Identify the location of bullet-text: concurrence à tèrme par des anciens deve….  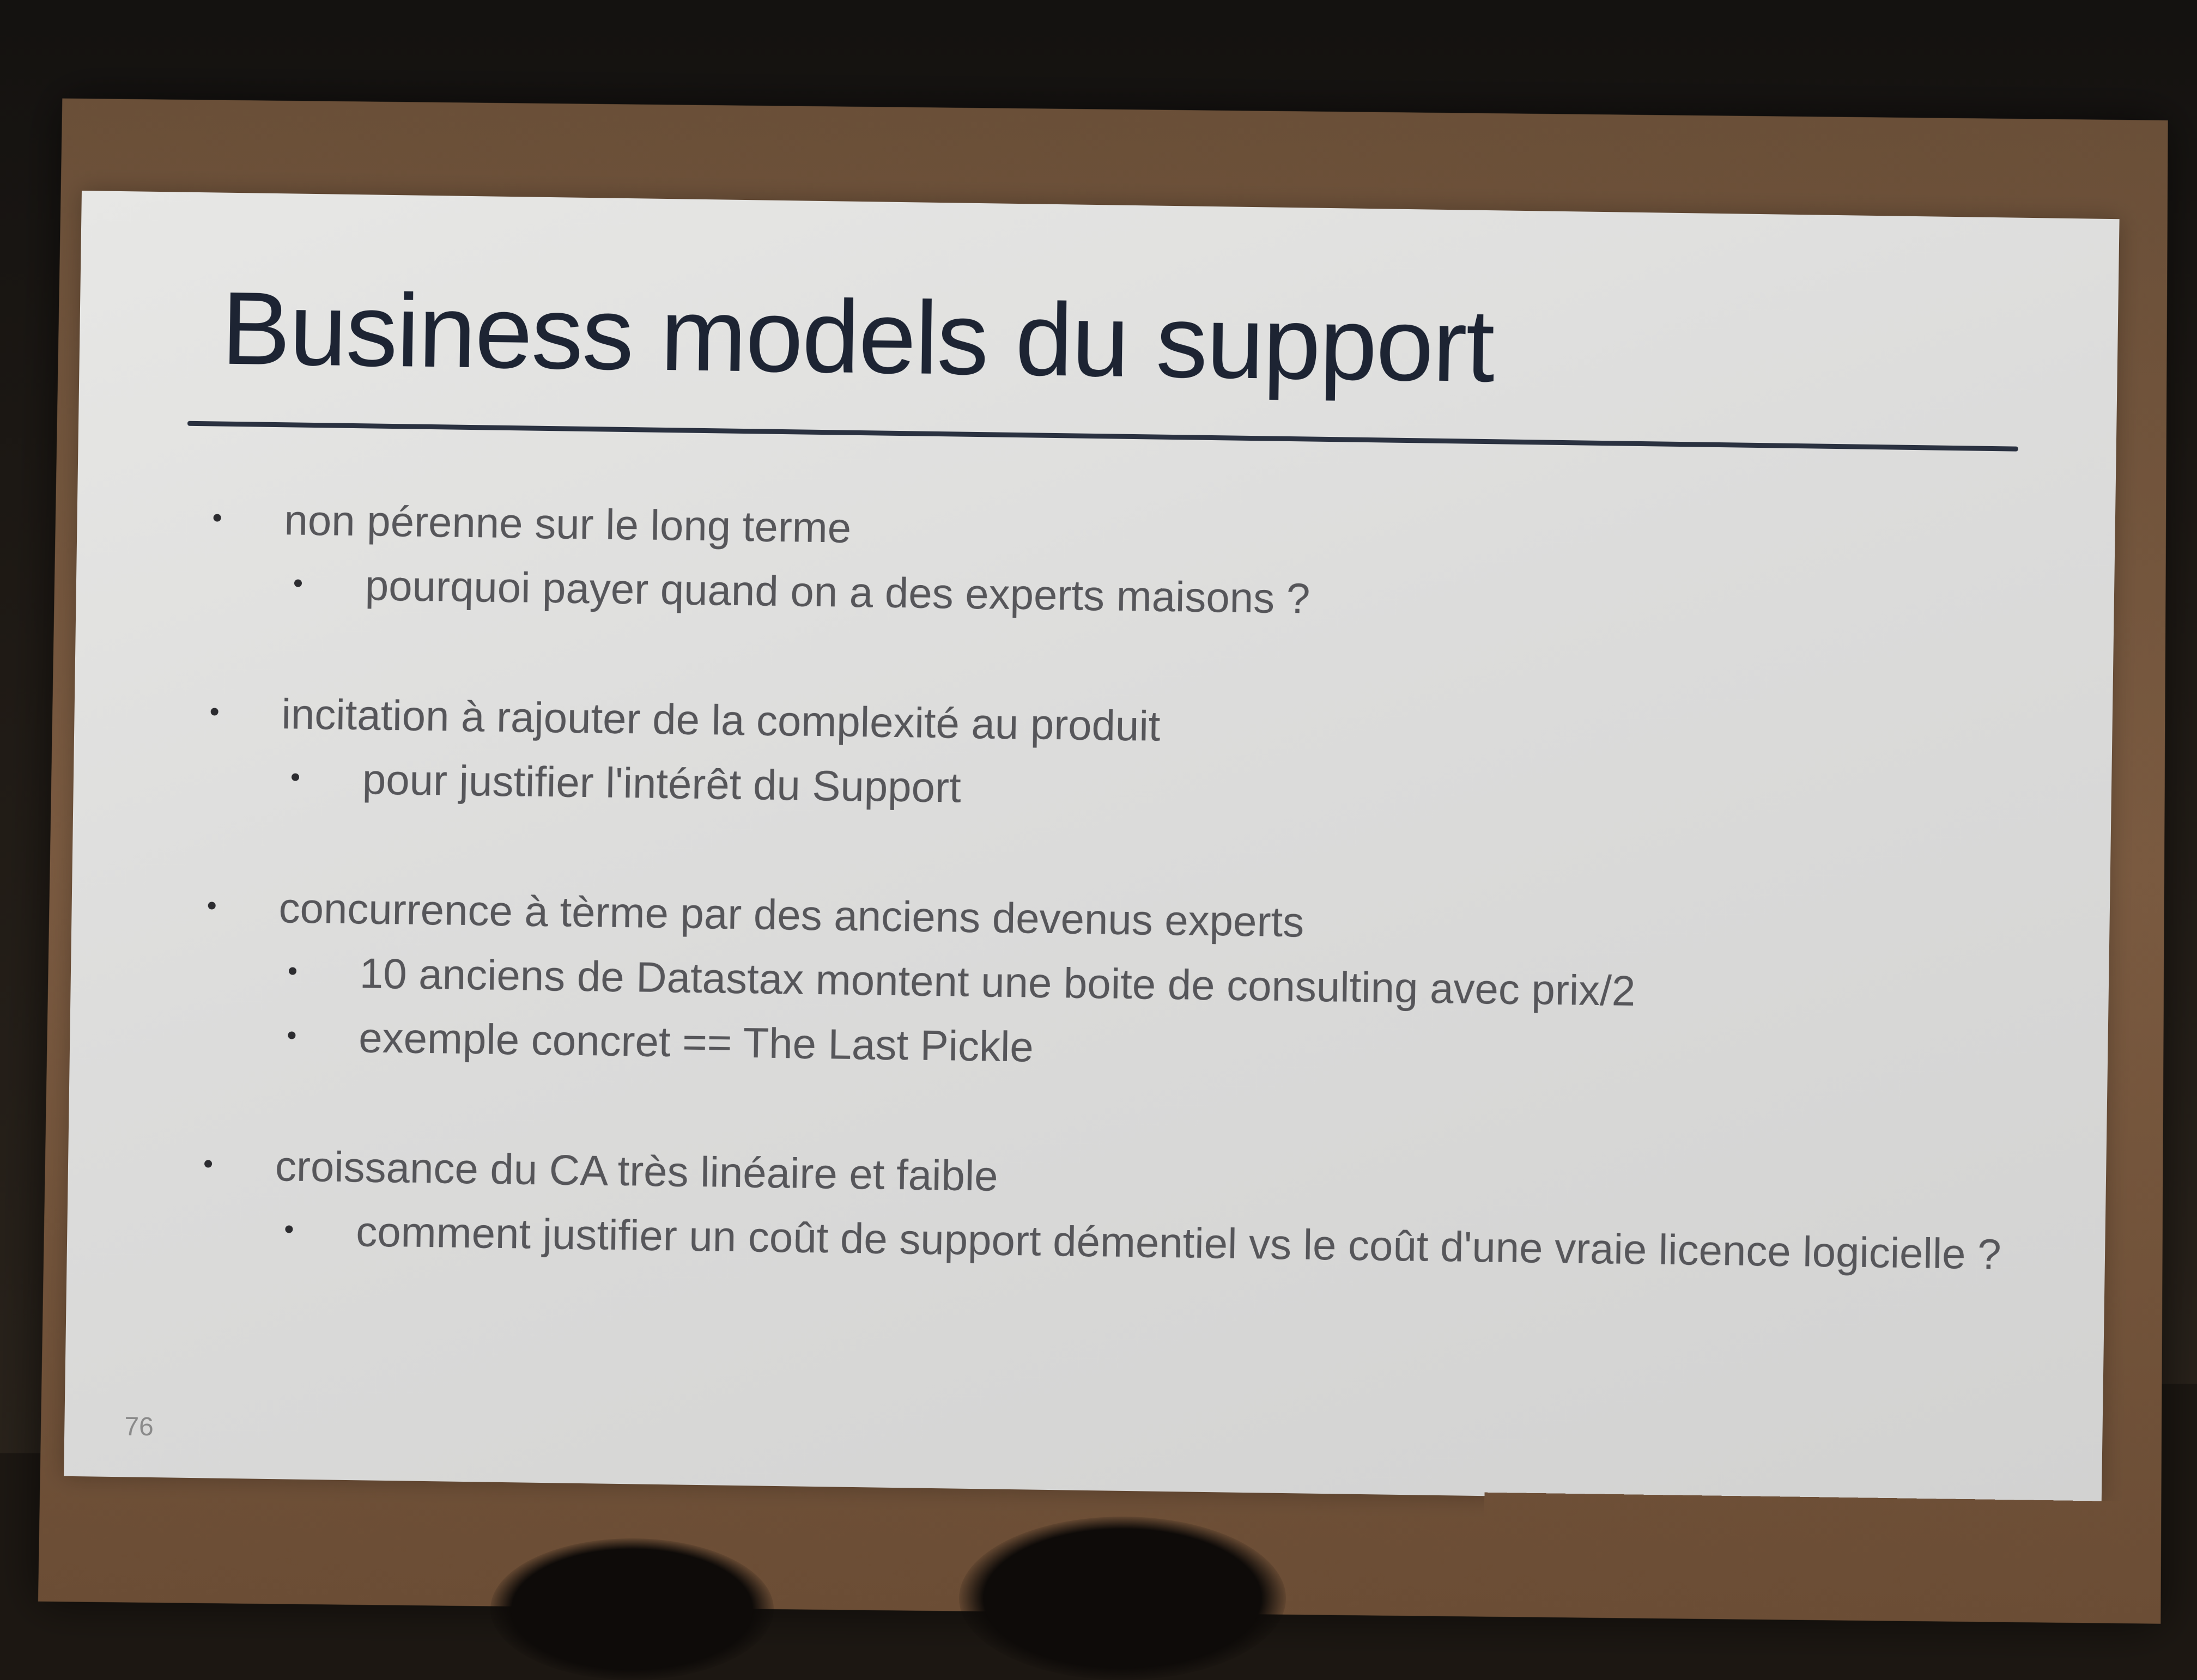
(791, 915).